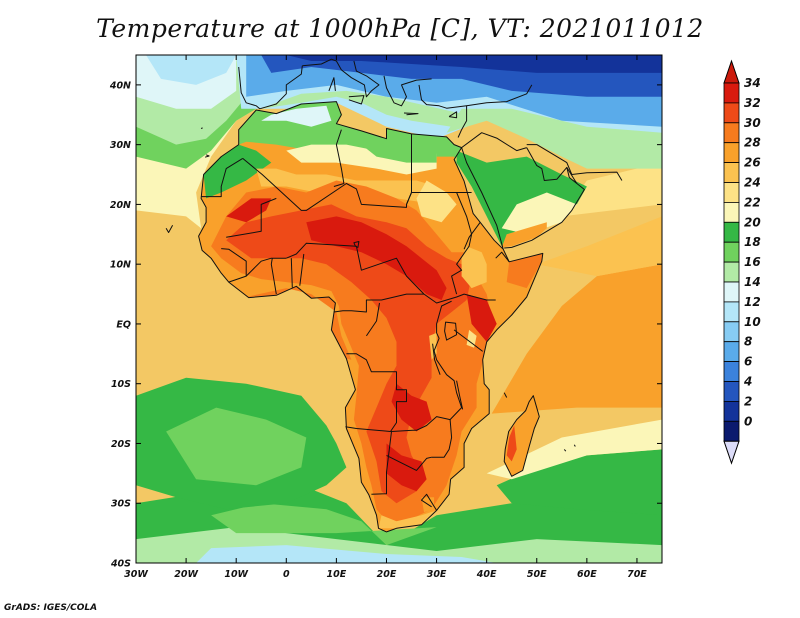 The height and width of the screenshot is (618, 800). What do you see at coordinates (346, 554) in the screenshot?
I see `south-ocean-blue` at bounding box center [346, 554].